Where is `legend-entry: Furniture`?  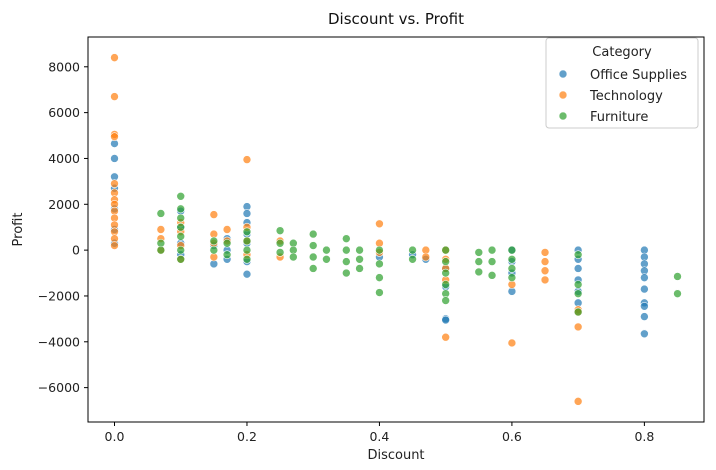 legend-entry: Furniture is located at coordinates (619, 117).